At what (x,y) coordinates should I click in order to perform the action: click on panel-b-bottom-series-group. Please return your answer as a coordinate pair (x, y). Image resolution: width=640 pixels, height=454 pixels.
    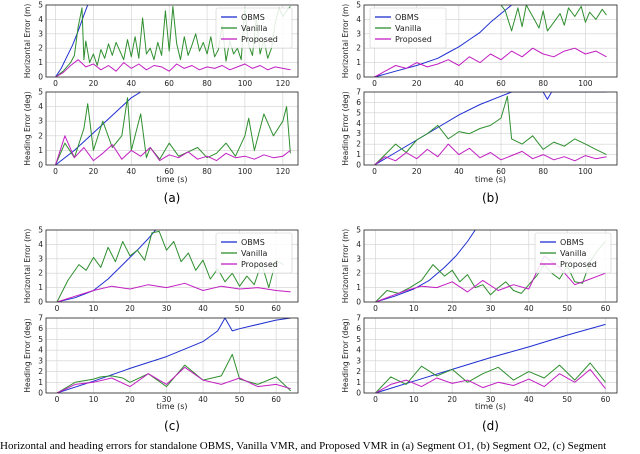
    Looking at the image, I should click on (490, 128).